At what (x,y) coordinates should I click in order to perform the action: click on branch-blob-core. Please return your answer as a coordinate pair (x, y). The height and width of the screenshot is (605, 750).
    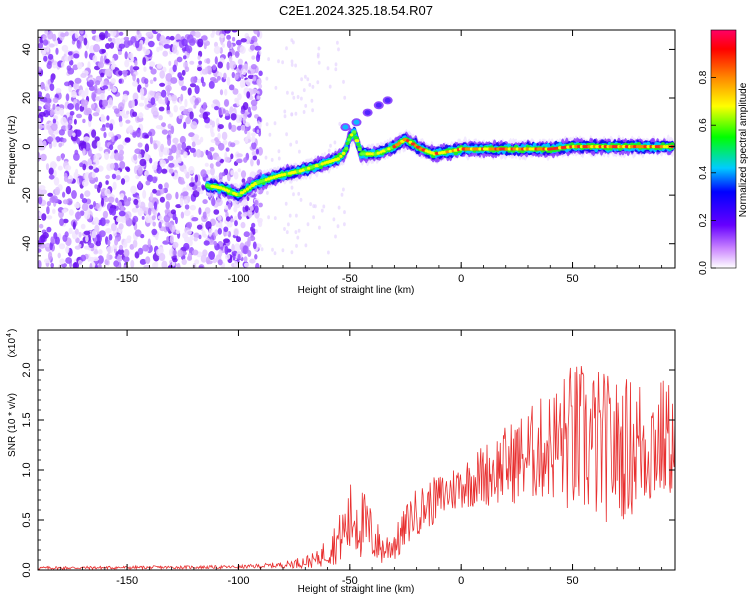
    Looking at the image, I should click on (345, 127).